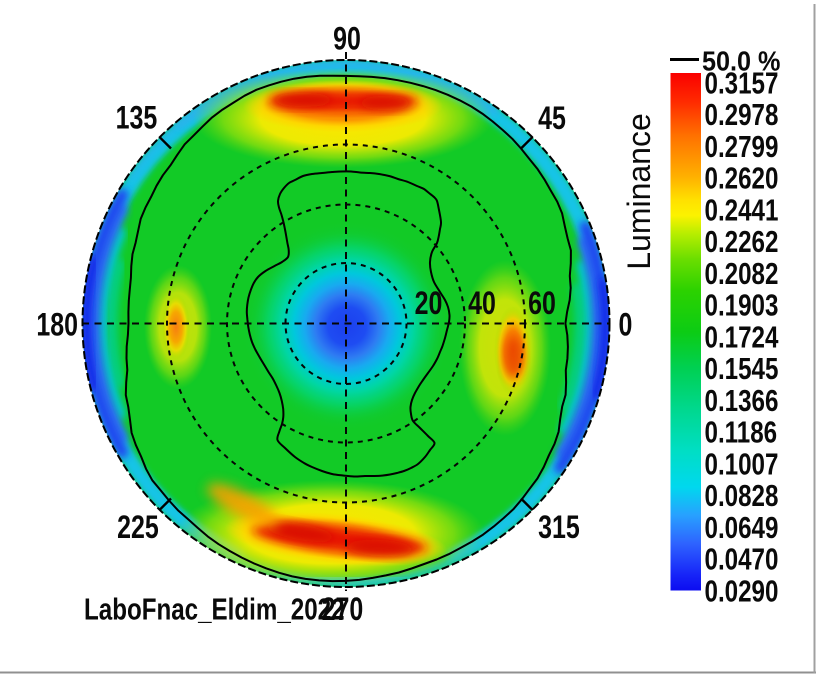 The width and height of the screenshot is (817, 679). Describe the element at coordinates (137, 119) in the screenshot. I see `svg-text: 135` at that location.